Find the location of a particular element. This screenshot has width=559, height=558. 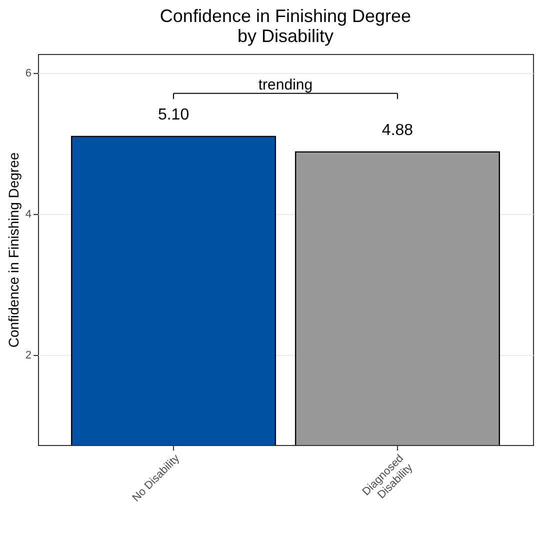

y-tick-label: 2 is located at coordinates (28, 355).